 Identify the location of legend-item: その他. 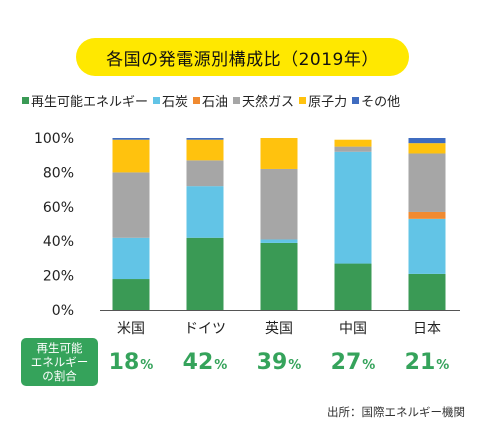
(376, 100).